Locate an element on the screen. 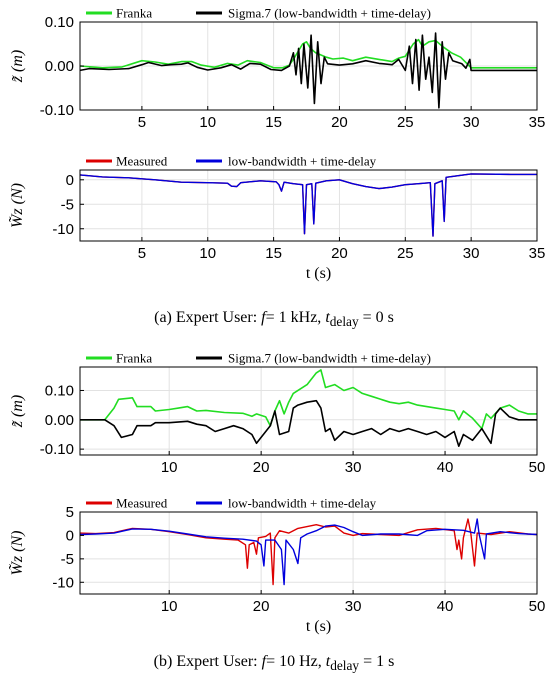 The width and height of the screenshot is (548, 685). caption-b-f-value: = 10 Hz, is located at coordinates (296, 661).